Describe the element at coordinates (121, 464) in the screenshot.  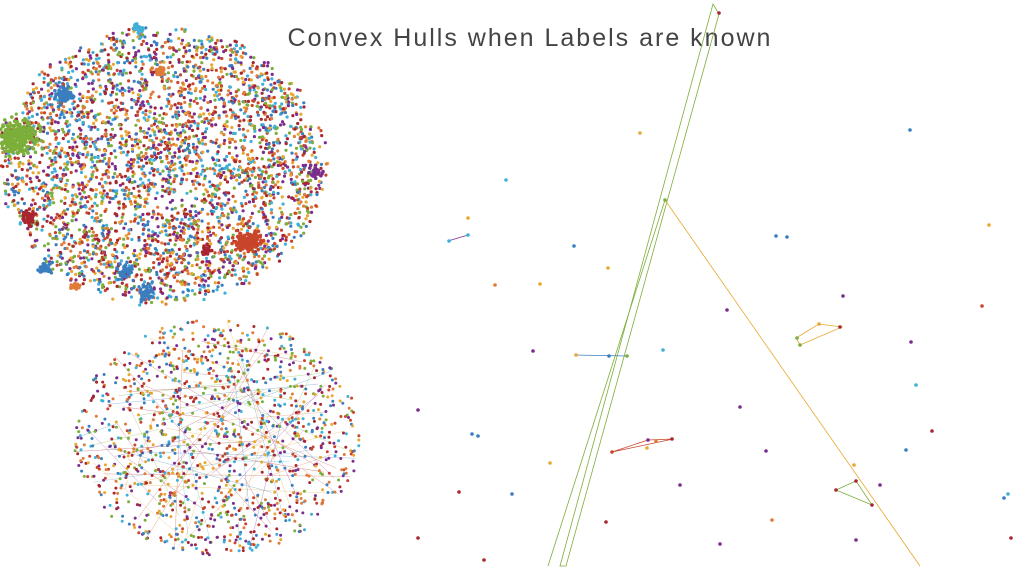
I see `hull-edge` at that location.